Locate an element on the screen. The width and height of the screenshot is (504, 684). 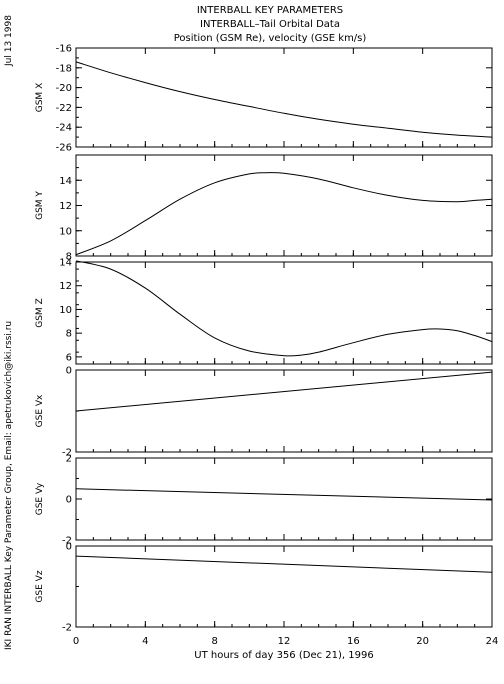
x-axis-label: UT hours of day 356 (Dec 21), 1996 is located at coordinates (283, 655).